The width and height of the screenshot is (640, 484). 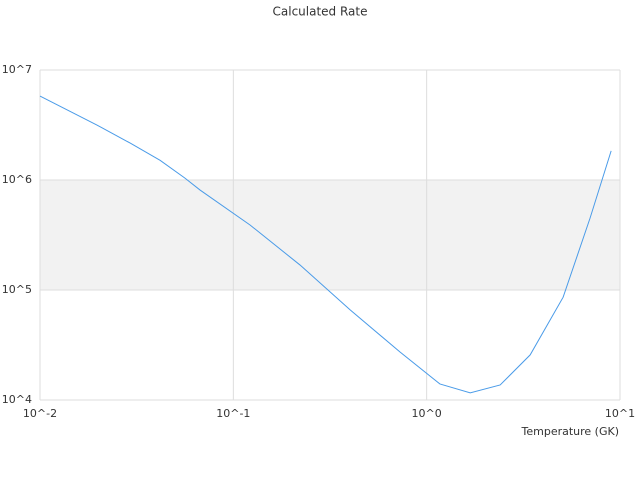 What do you see at coordinates (40, 413) in the screenshot?
I see `x-tick-label: 10^-2` at bounding box center [40, 413].